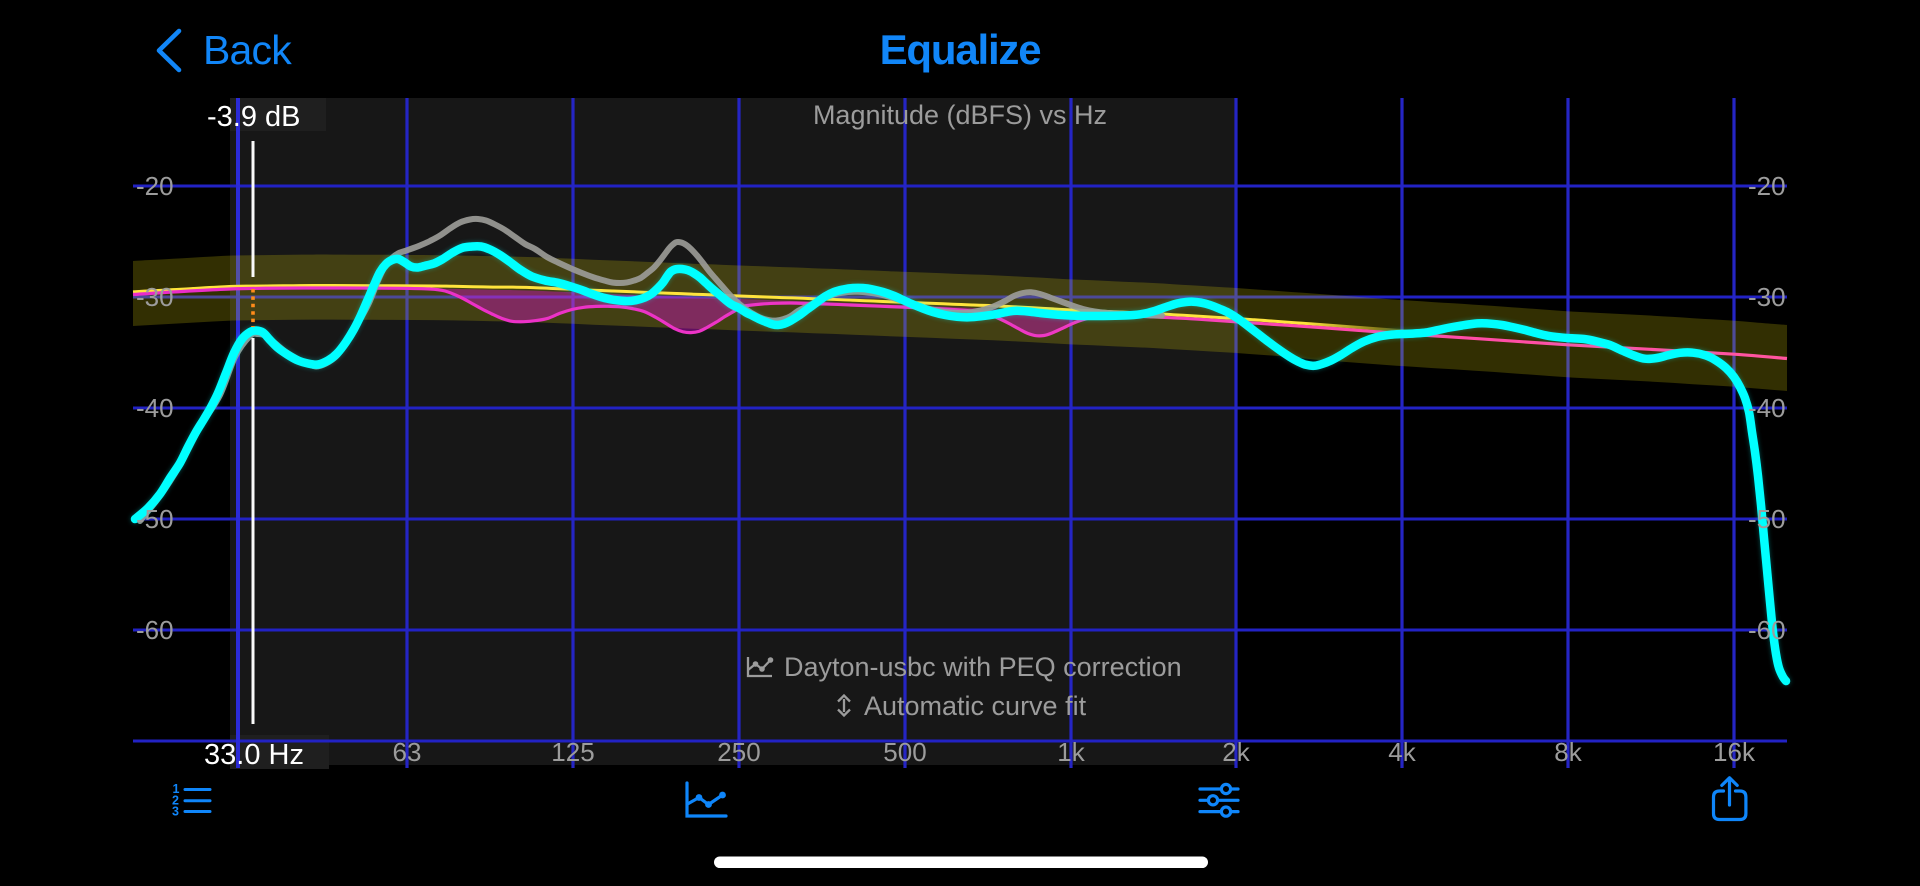 This screenshot has height=886, width=1920. I want to click on svg-text: 2k, so click(1236, 752).